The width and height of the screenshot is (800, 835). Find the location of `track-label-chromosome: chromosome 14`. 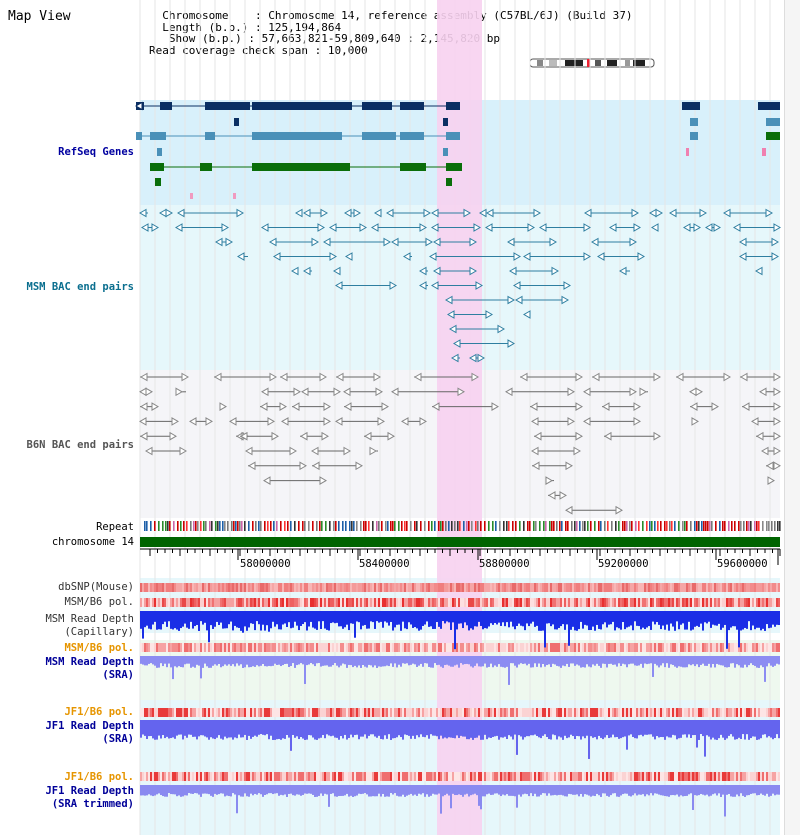

track-label-chromosome: chromosome 14 is located at coordinates (92, 542).